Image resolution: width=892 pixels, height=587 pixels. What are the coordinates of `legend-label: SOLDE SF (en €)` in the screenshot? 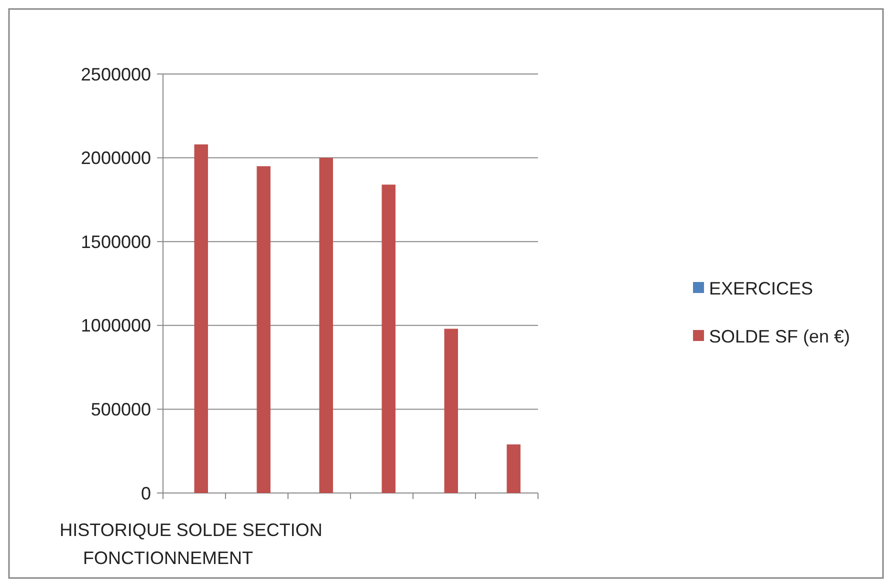 It's located at (779, 336).